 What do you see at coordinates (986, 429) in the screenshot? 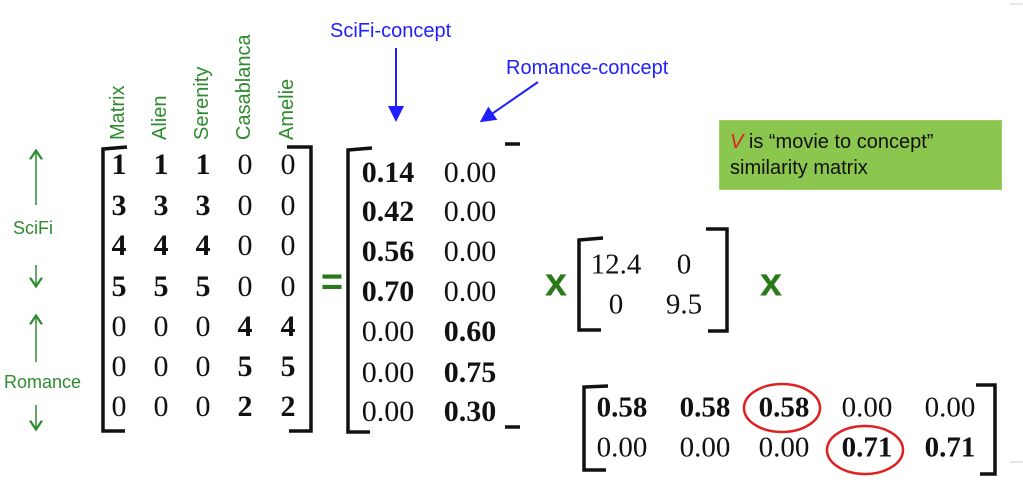
I see `matrix-vt-right-bracket` at bounding box center [986, 429].